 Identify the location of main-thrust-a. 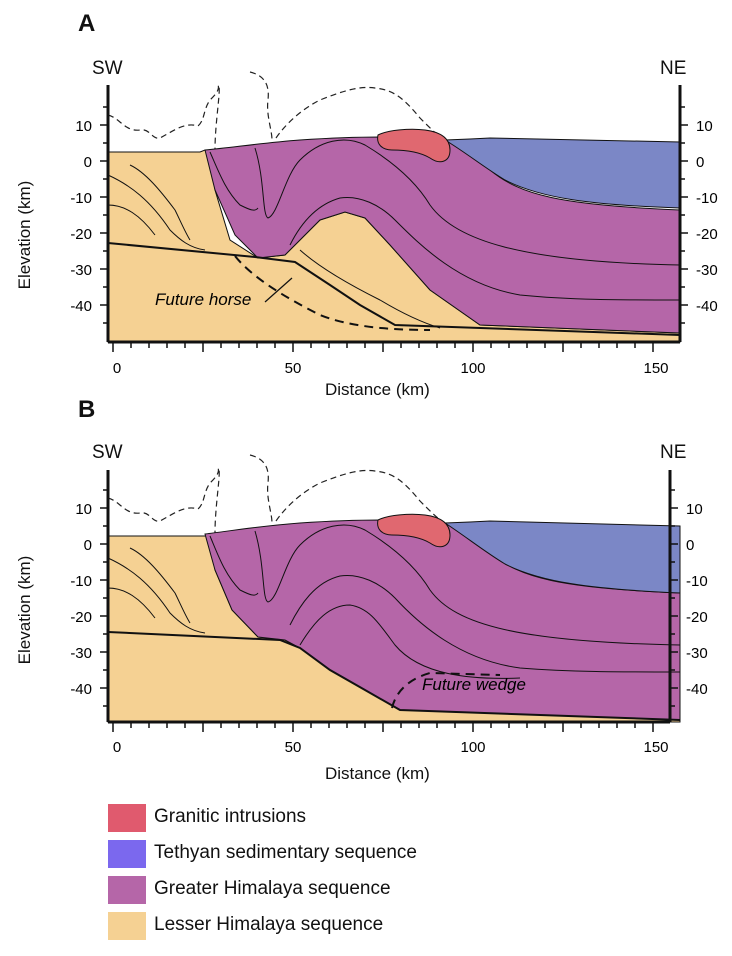
(394, 289).